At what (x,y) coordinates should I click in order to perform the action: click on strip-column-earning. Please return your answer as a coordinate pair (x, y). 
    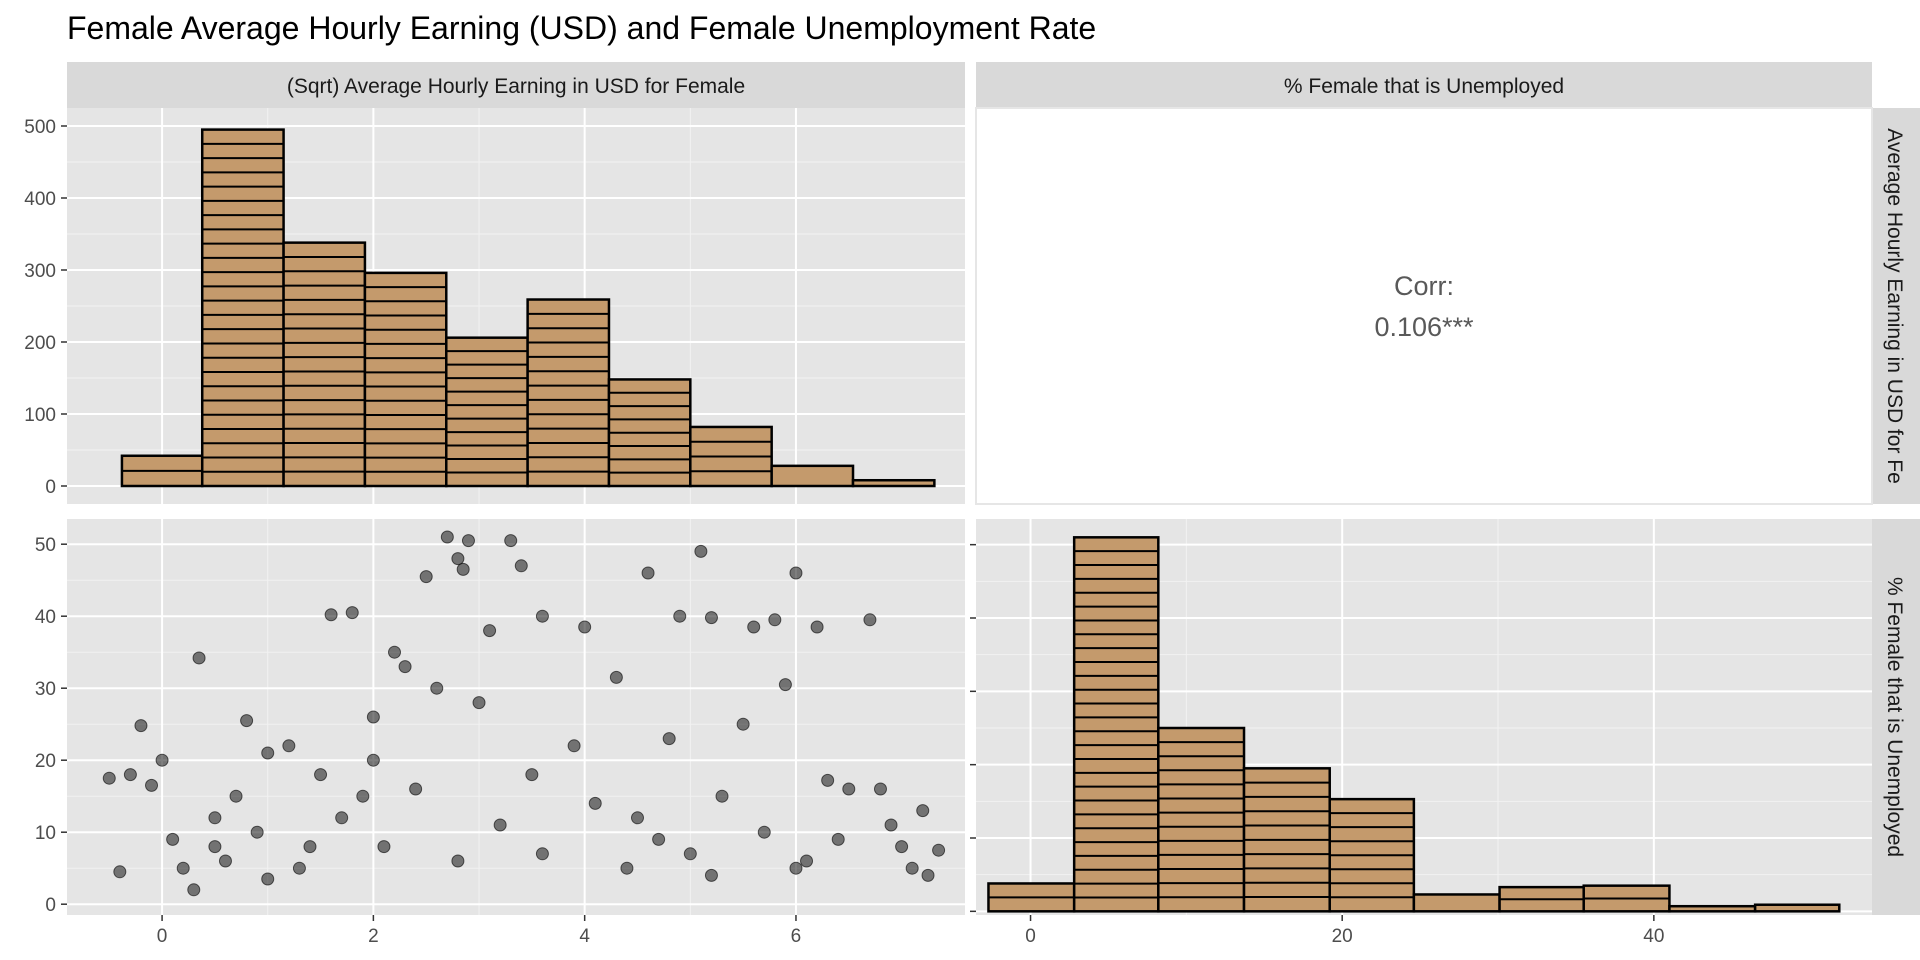
    Looking at the image, I should click on (516, 85).